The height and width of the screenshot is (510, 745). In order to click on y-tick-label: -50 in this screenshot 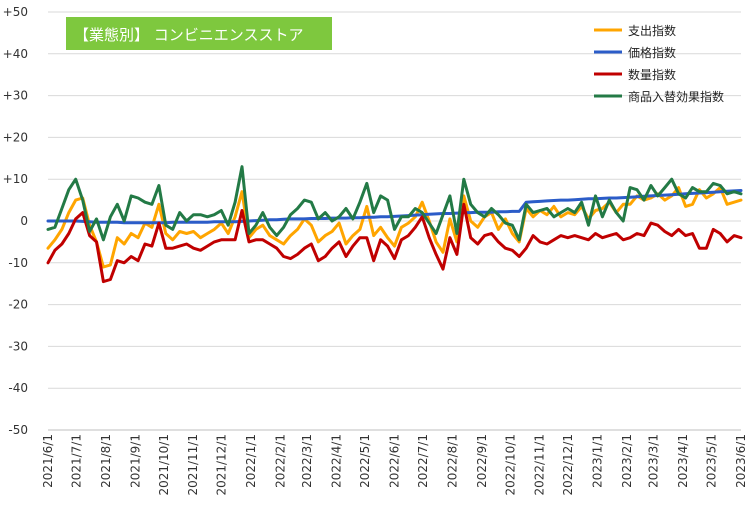, I will do `click(18, 430)`.